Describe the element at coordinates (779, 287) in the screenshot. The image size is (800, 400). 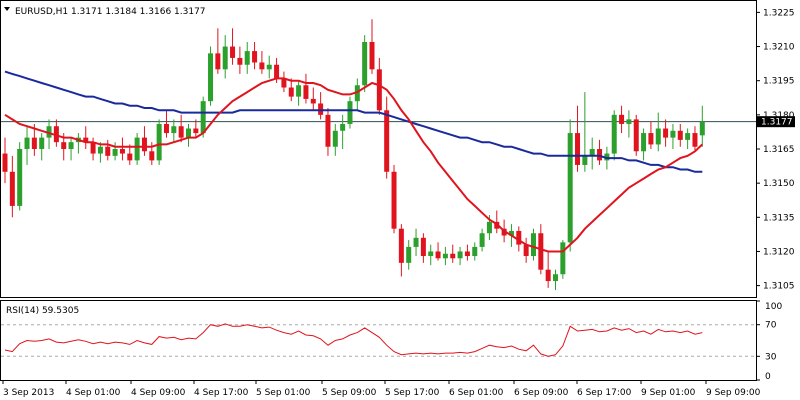
I see `price-tick-label: 1.3105` at that location.